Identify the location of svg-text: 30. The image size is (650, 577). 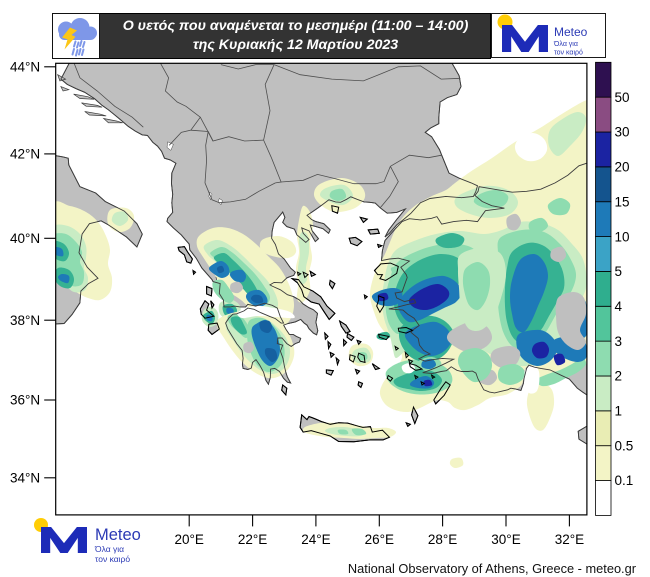
(622, 132).